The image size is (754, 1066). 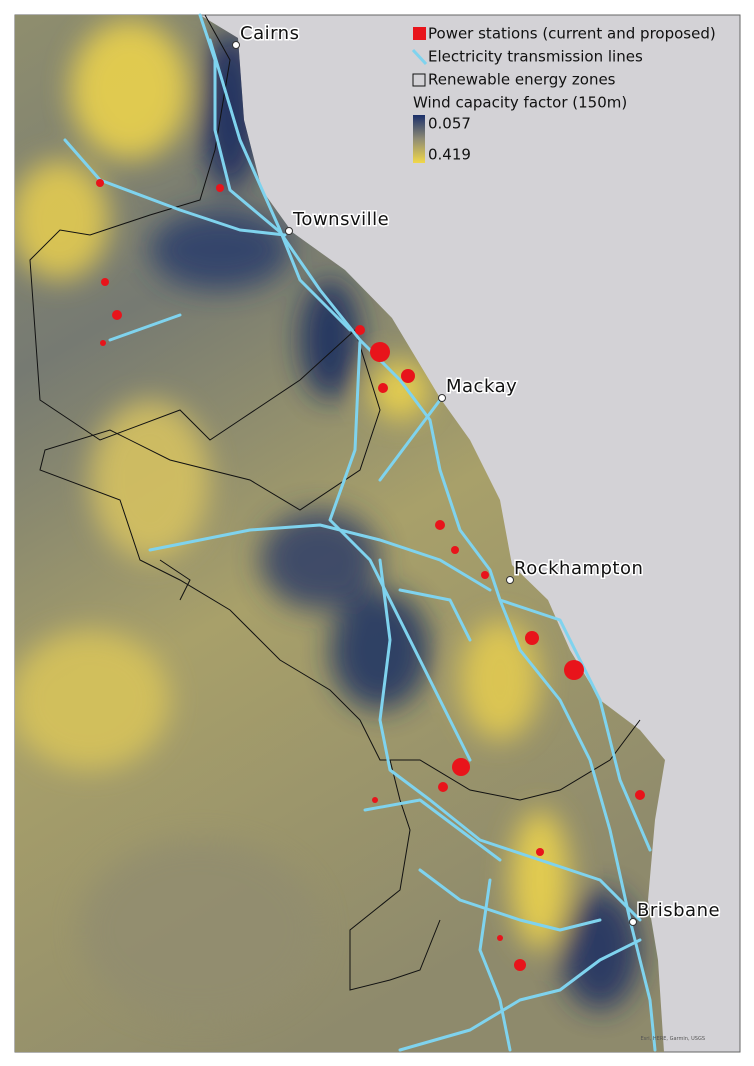 What do you see at coordinates (269, 33) in the screenshot?
I see `place-label: Cairns` at bounding box center [269, 33].